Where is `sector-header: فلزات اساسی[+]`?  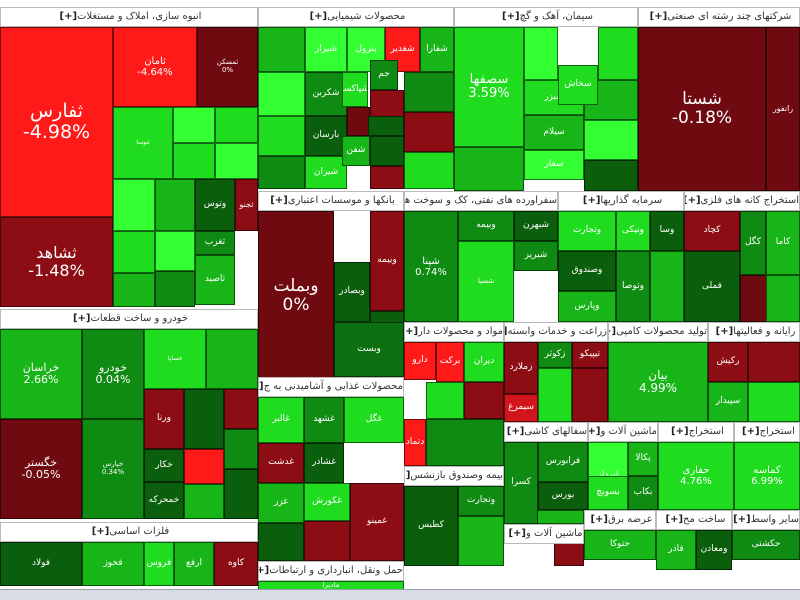 sector-header: فلزات اساسی[+] is located at coordinates (129, 532).